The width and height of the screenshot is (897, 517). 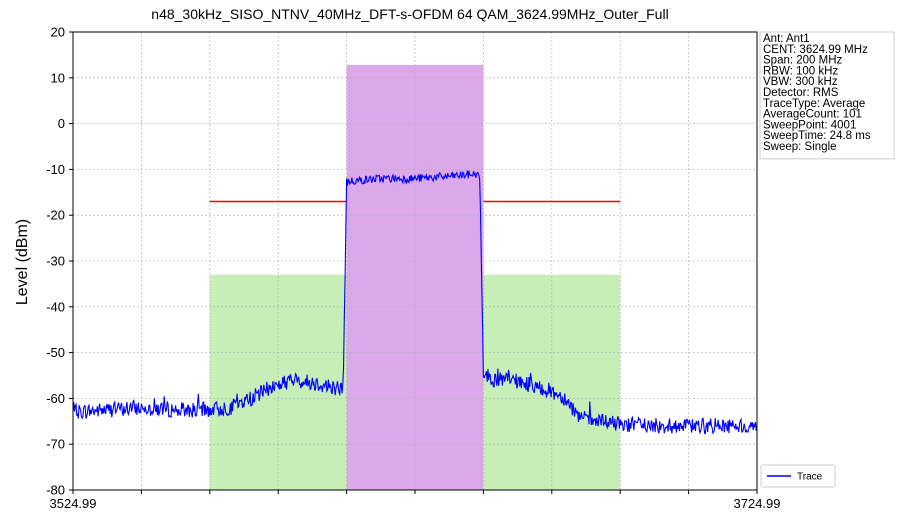 What do you see at coordinates (800, 82) in the screenshot?
I see `info-line: VBW: 300 kHz` at bounding box center [800, 82].